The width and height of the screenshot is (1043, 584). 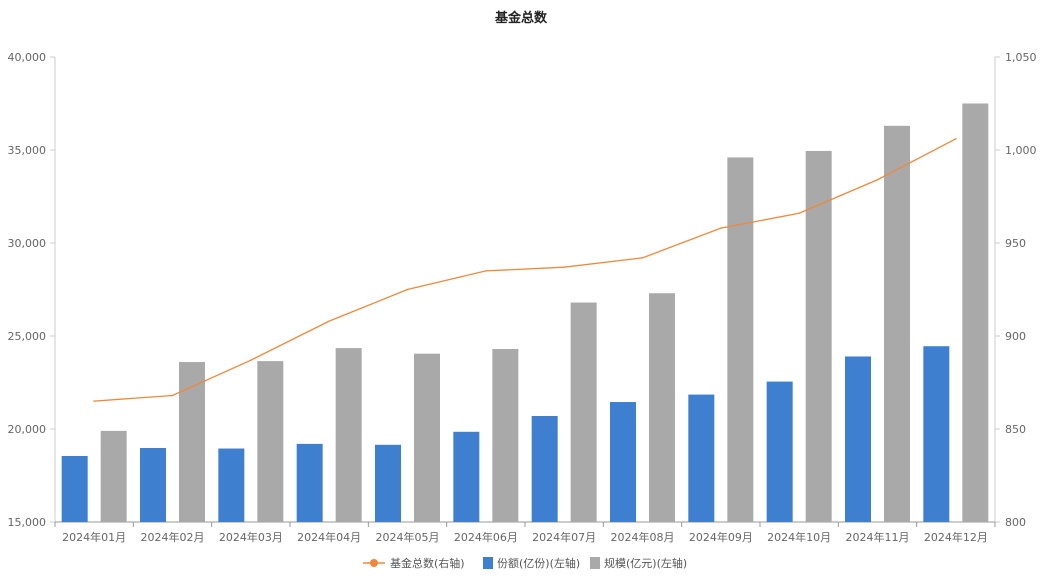 What do you see at coordinates (643, 537) in the screenshot?
I see `x-axis-tick-label: 2024年08月` at bounding box center [643, 537].